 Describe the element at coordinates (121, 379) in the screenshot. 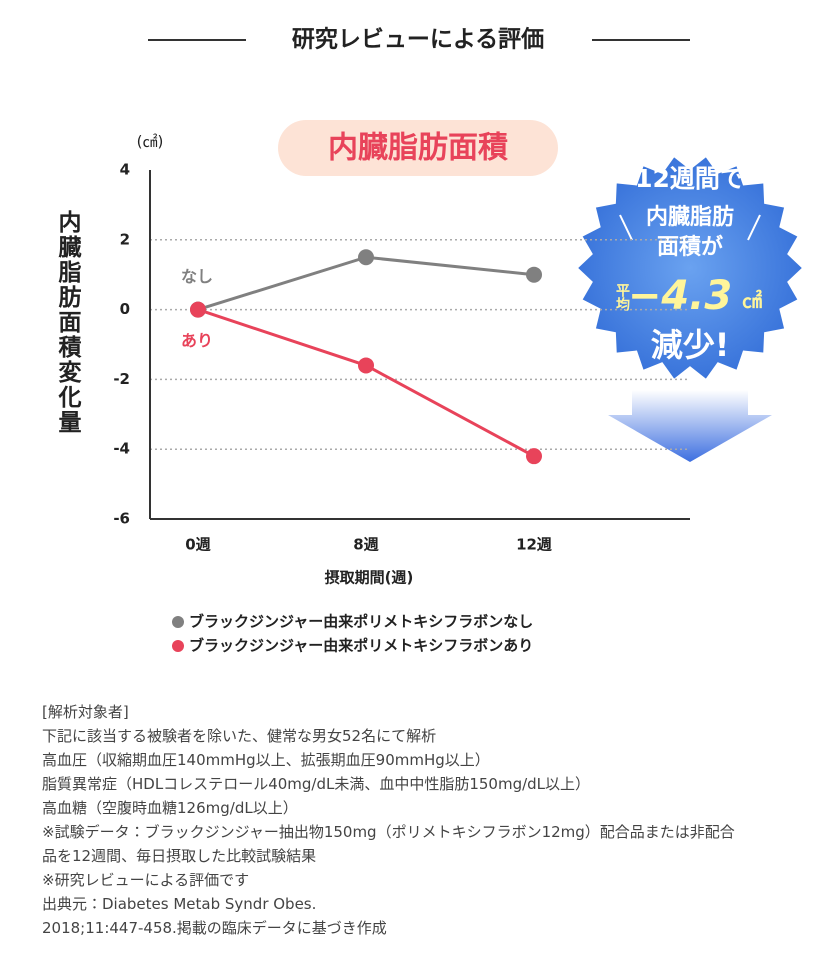

I see `y-tick-label: -2` at that location.